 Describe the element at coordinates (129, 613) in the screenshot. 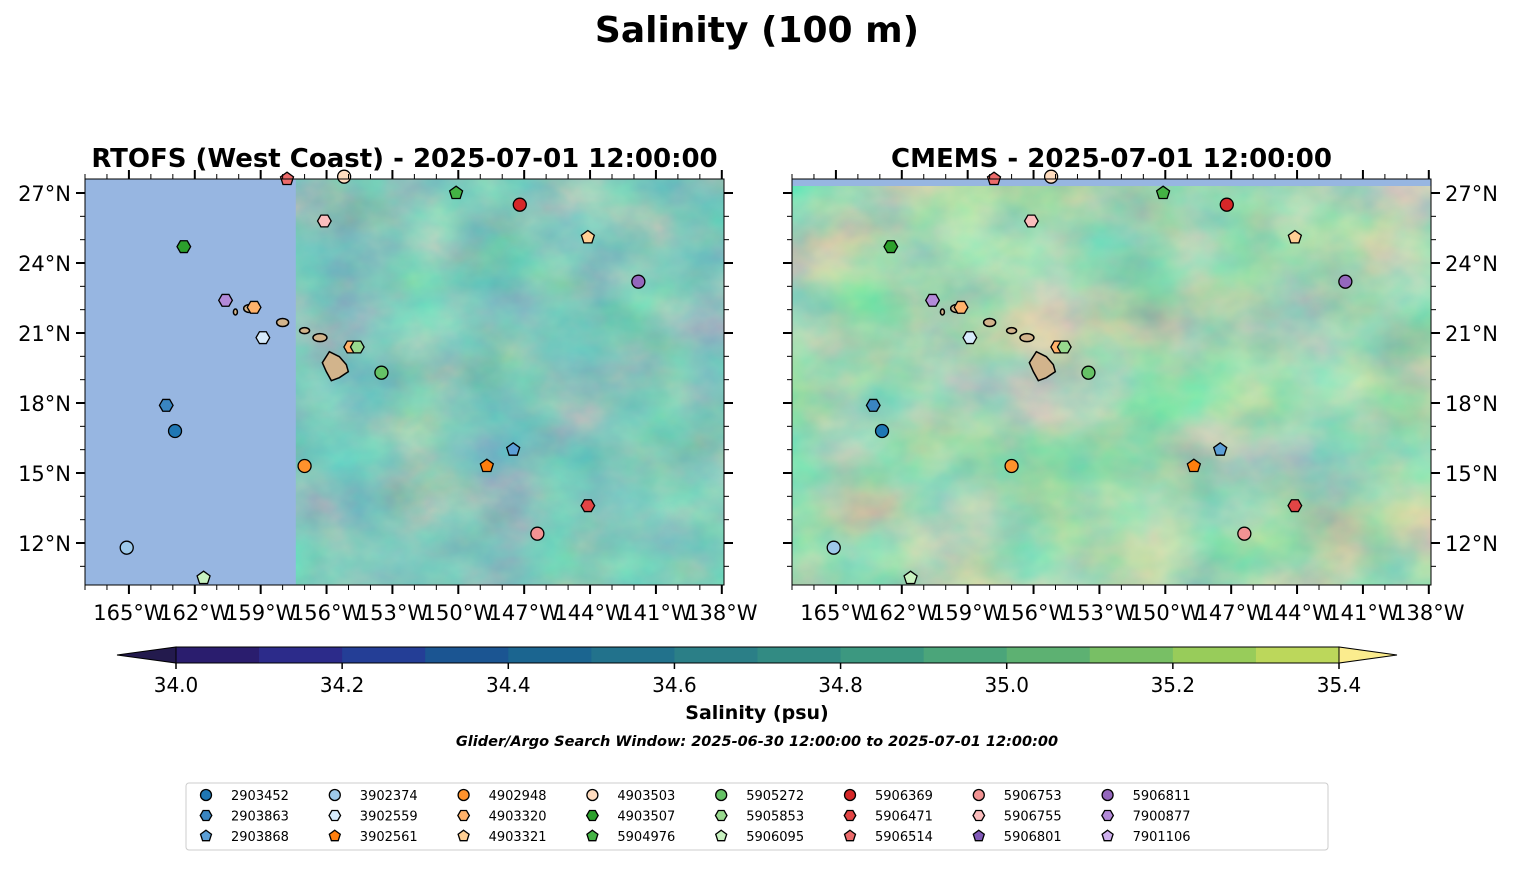

I see `x-tick-label: 165°W` at that location.